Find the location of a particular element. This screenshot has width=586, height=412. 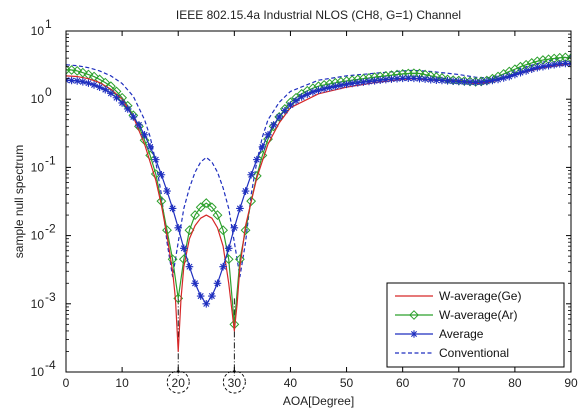

x-tick-label: 60 is located at coordinates (403, 383).